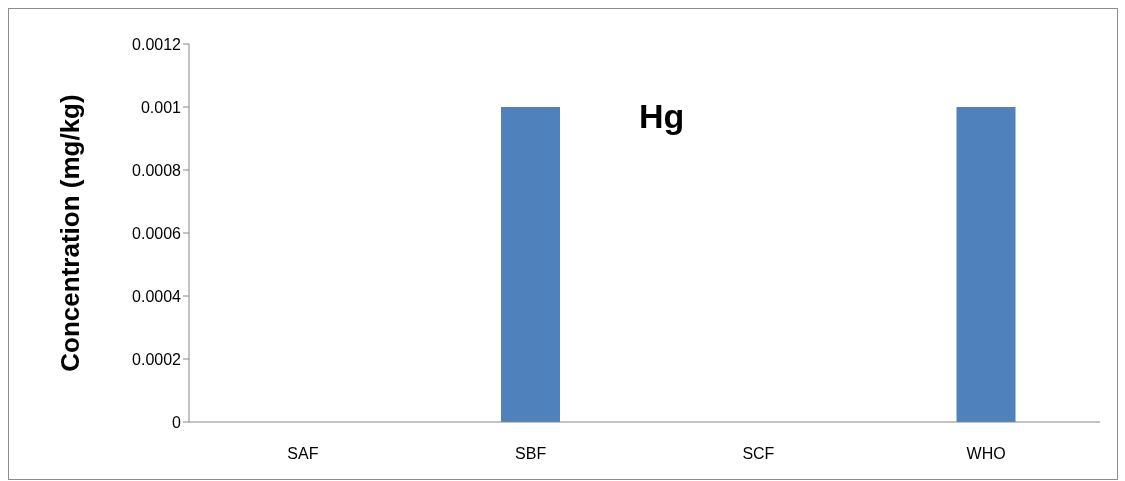 The image size is (1125, 481). Describe the element at coordinates (531, 454) in the screenshot. I see `x-tick-label: SBF` at that location.